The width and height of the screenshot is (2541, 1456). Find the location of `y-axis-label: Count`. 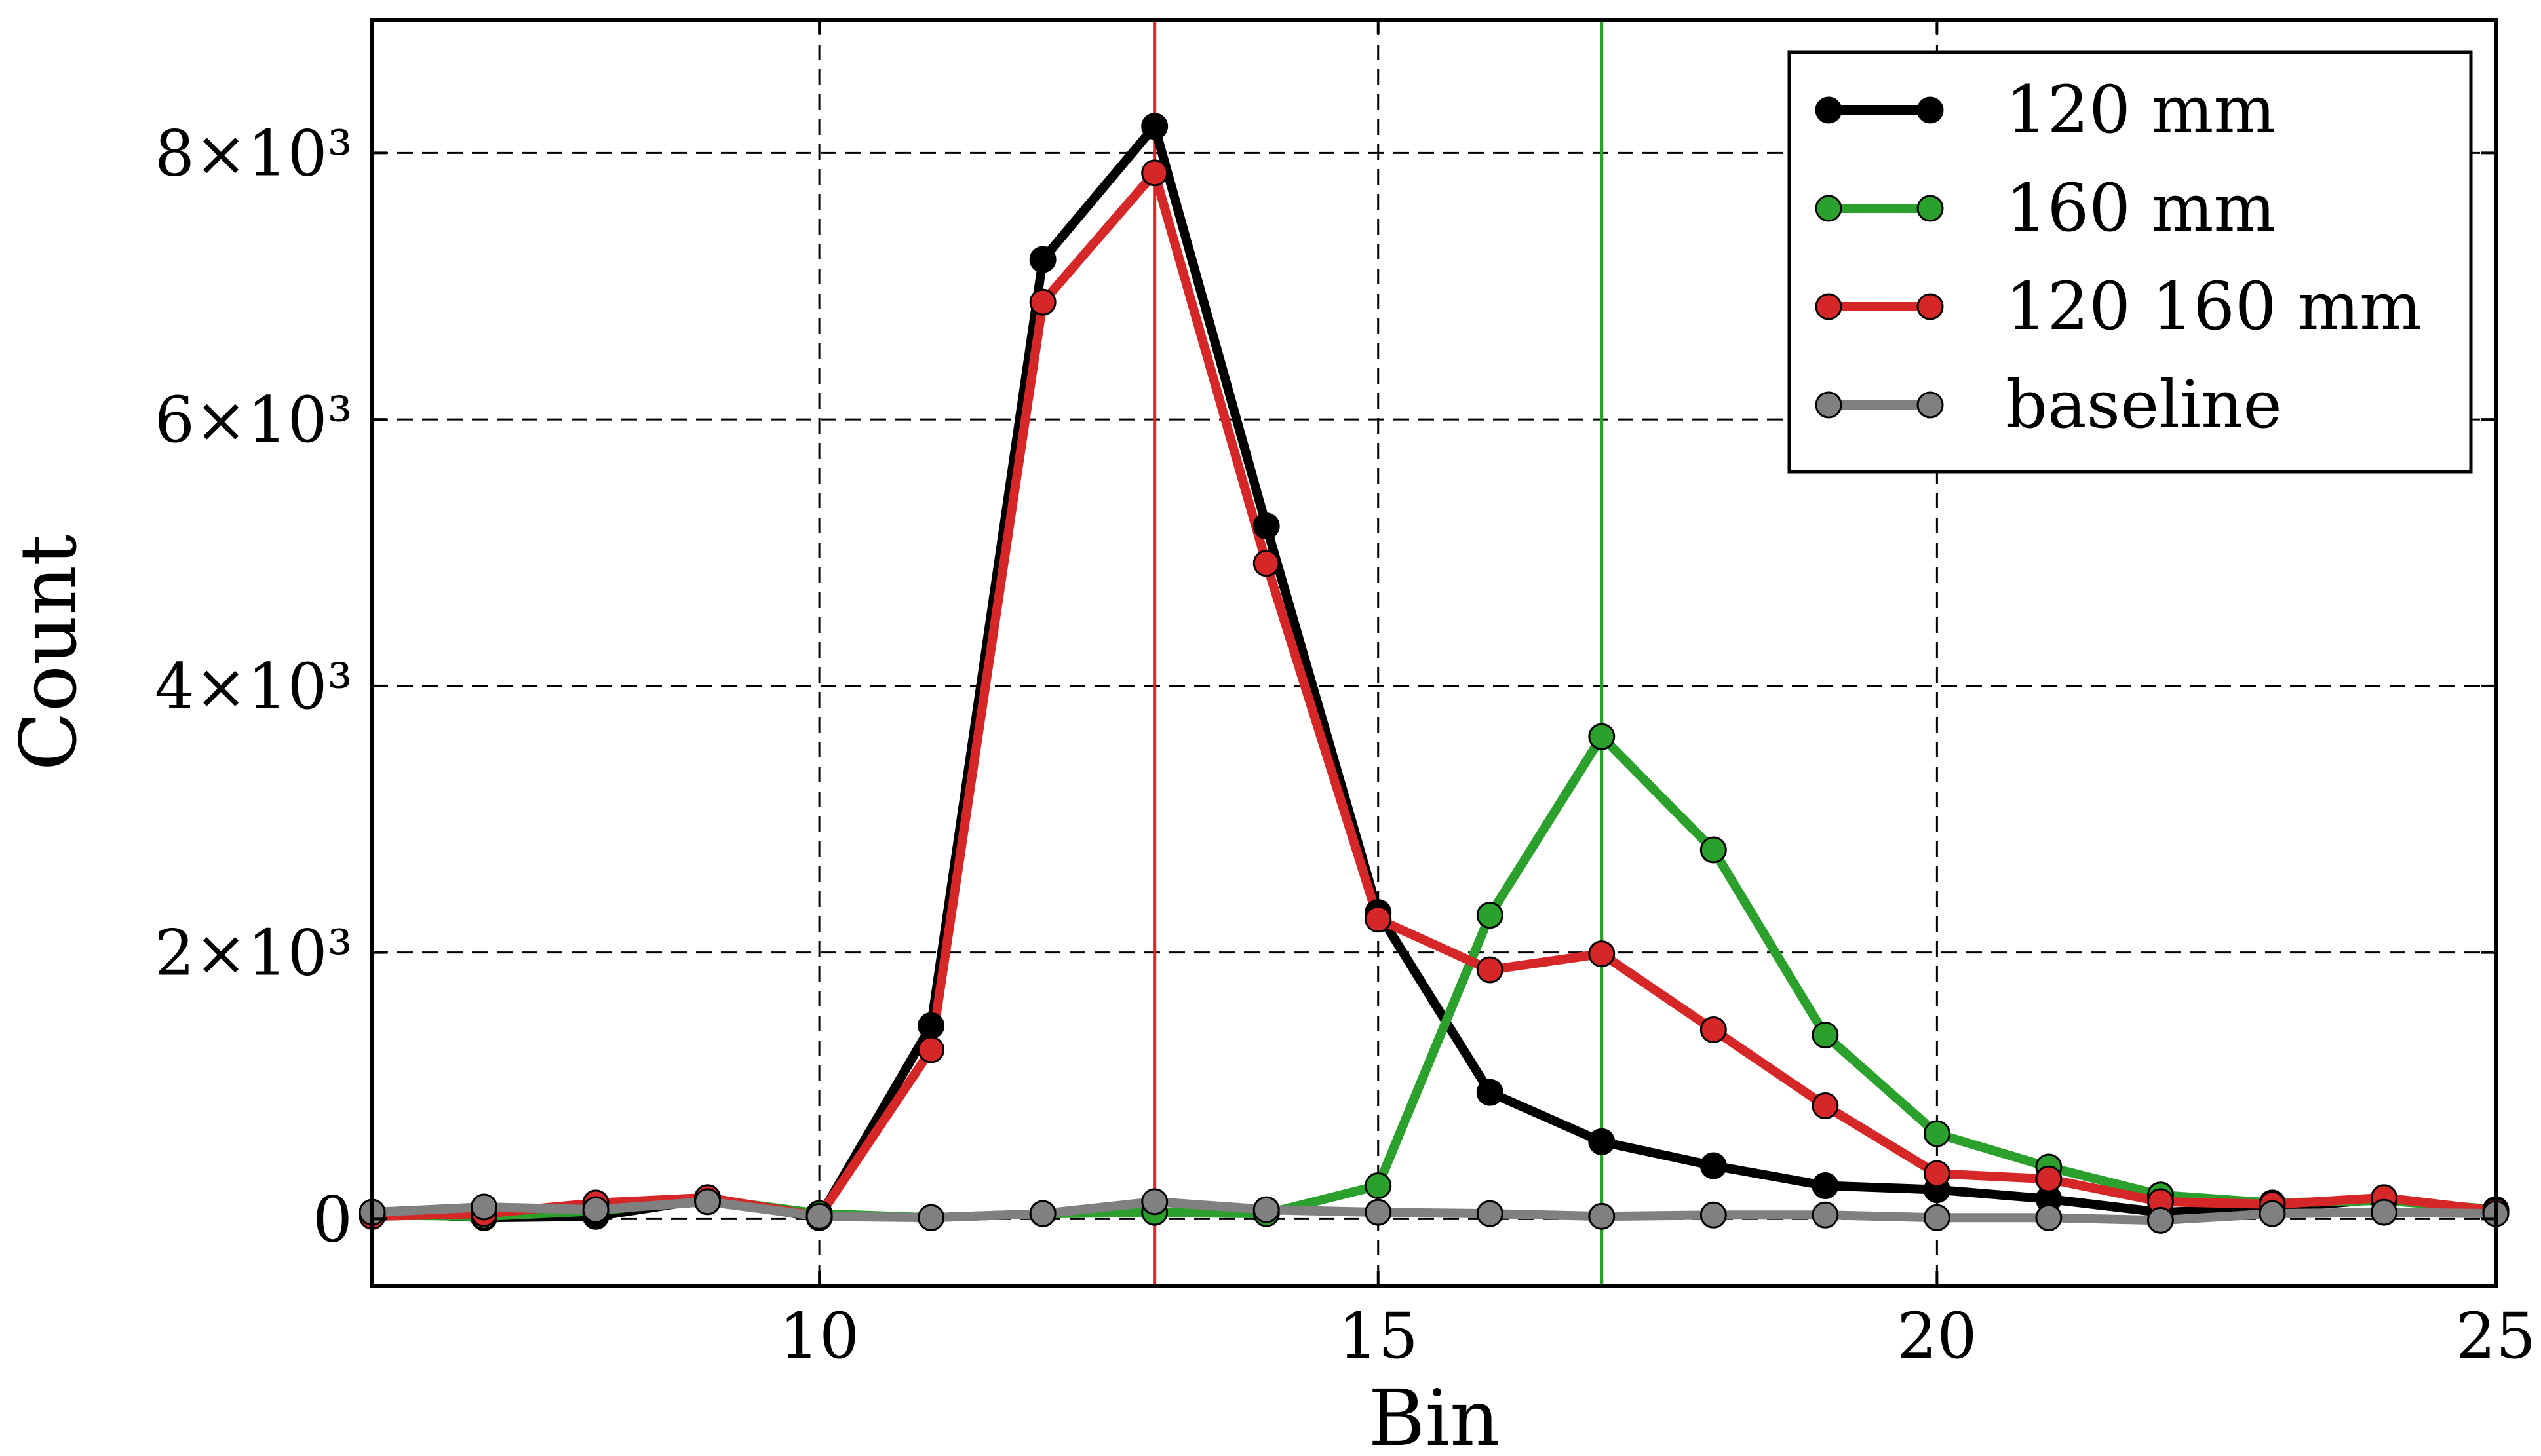

y-axis-label: Count is located at coordinates (48, 653).